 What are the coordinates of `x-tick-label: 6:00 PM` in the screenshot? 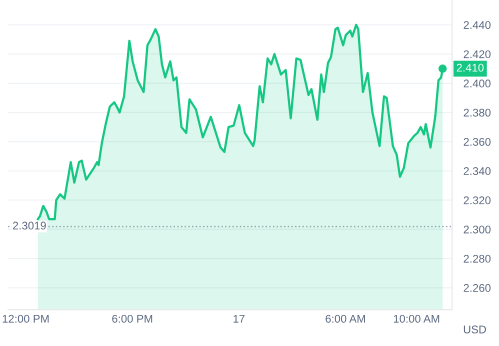 It's located at (132, 318).